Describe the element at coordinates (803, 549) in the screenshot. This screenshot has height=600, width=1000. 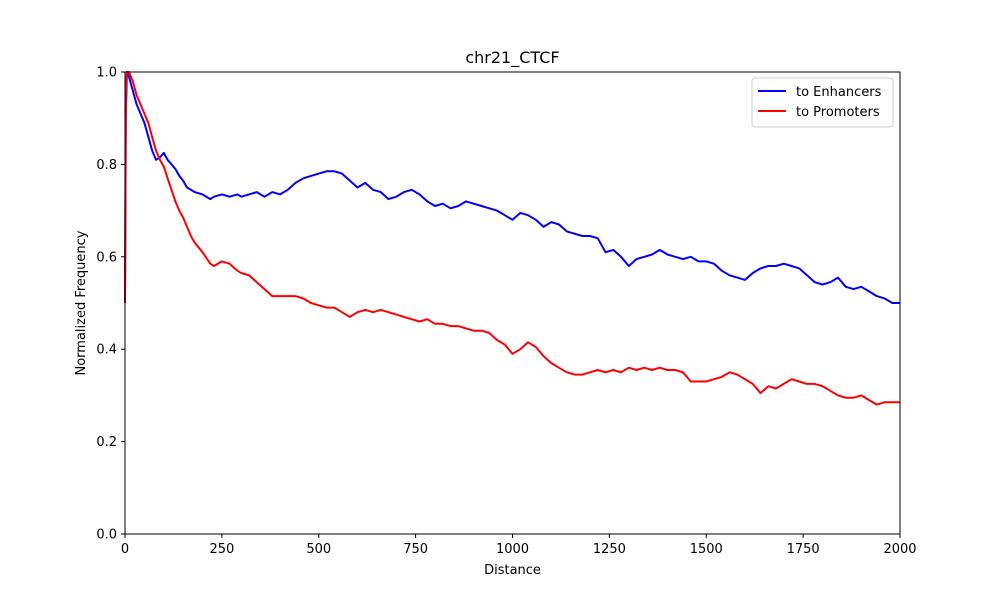
I see `x-tick-label: 1750` at that location.